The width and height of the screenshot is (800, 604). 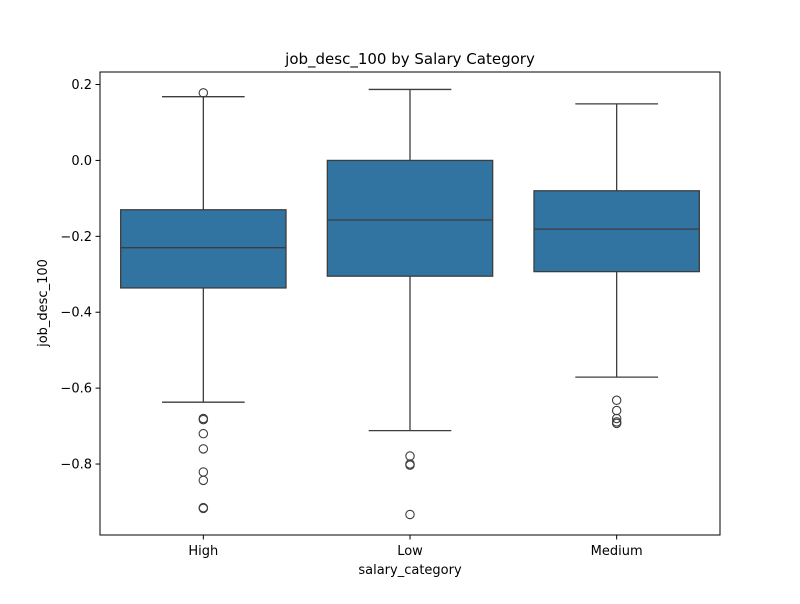 What do you see at coordinates (410, 551) in the screenshot?
I see `x-tick-label-low: Low` at bounding box center [410, 551].